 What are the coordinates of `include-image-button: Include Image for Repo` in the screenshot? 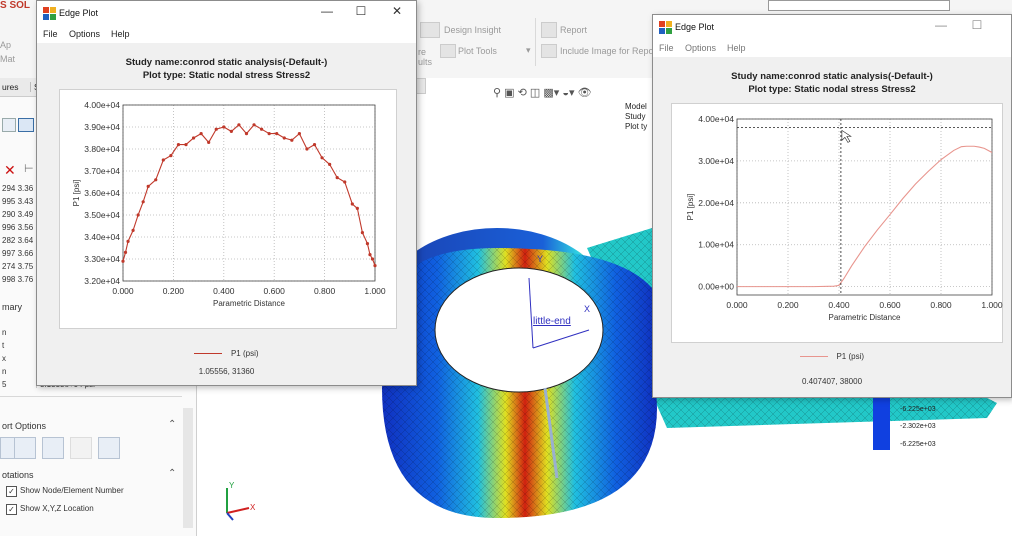 It's located at (607, 51).